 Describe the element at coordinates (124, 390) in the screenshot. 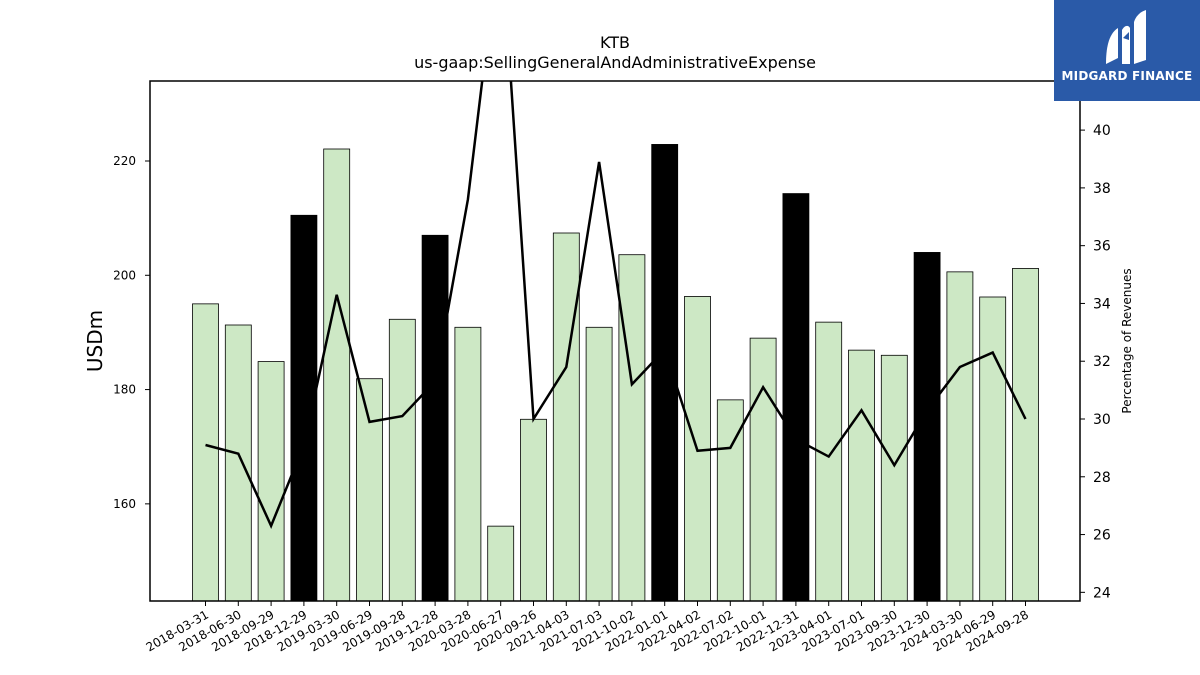

I see `y-tick-label: 180` at that location.